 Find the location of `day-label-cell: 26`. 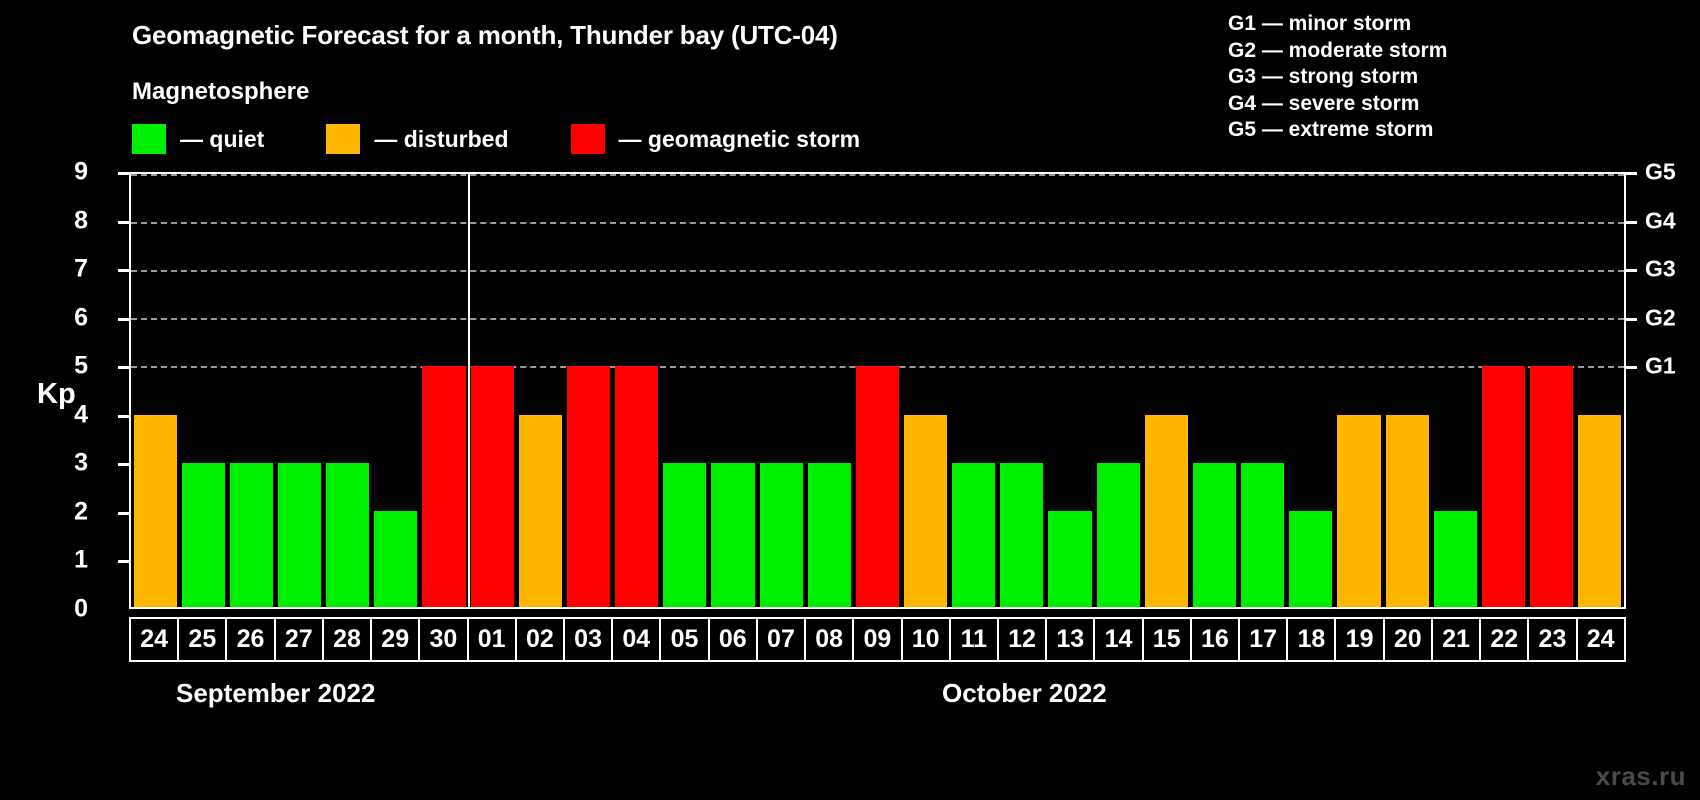

day-label-cell: 26 is located at coordinates (251, 639).